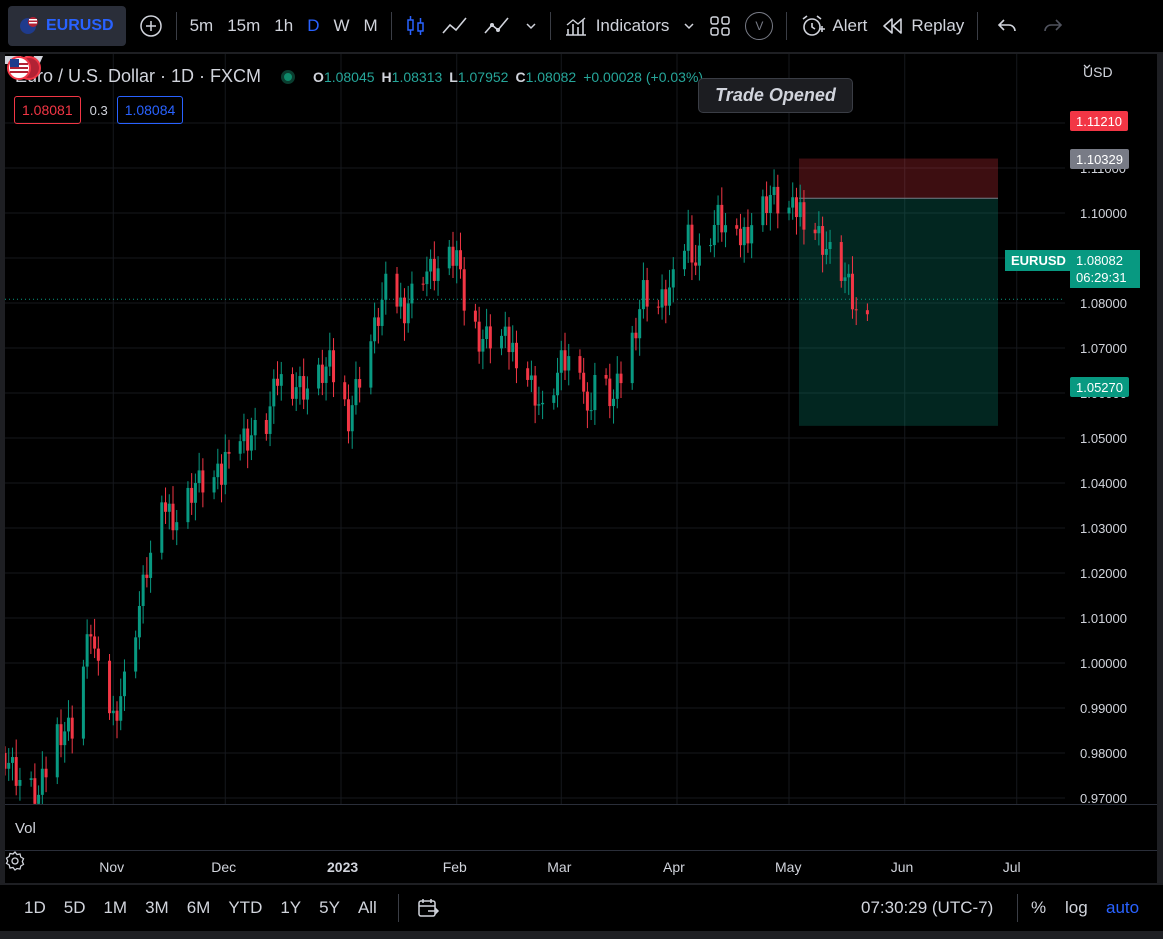  What do you see at coordinates (15, 861) in the screenshot?
I see `chart-settings-icon` at bounding box center [15, 861].